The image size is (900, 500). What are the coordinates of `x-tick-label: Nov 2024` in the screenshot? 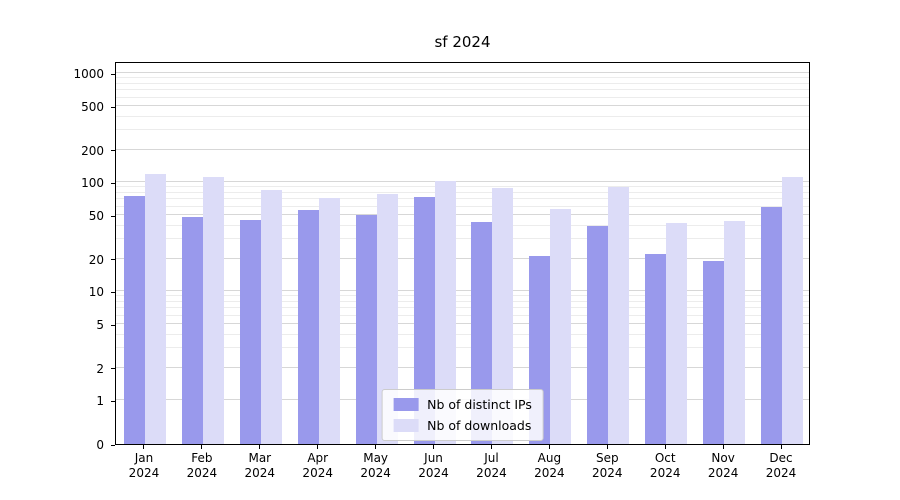 It's located at (723, 465).